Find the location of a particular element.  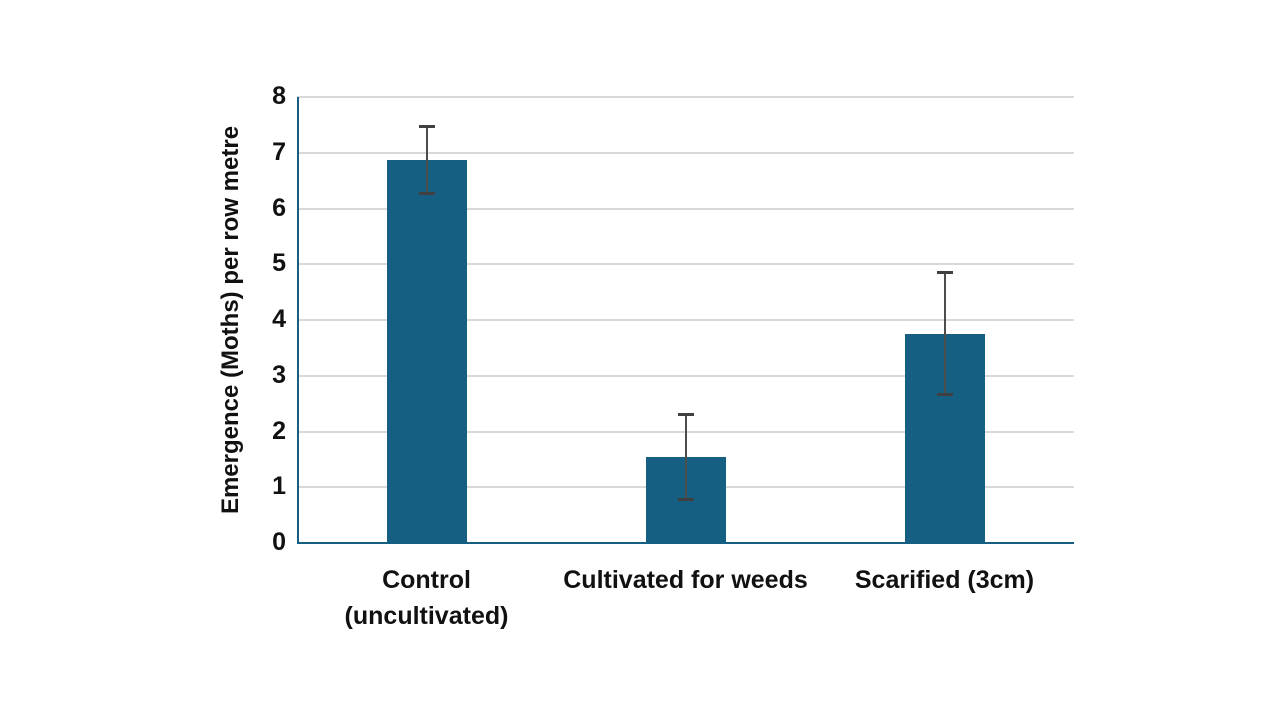

bar is located at coordinates (426, 351).